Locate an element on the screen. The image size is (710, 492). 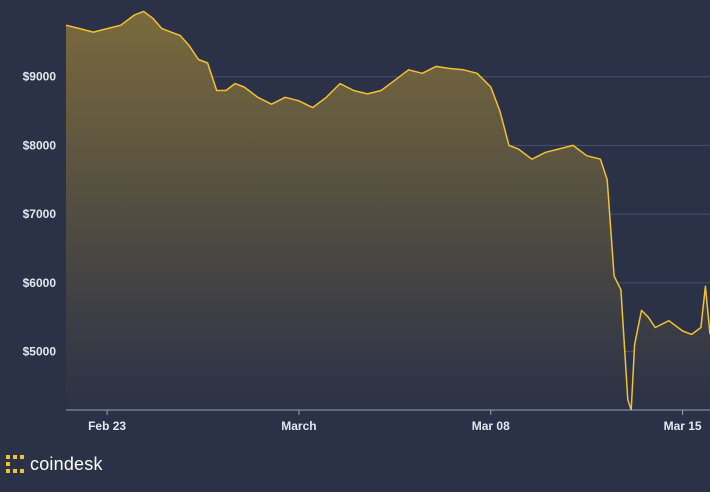
x-tick-label: March is located at coordinates (298, 426).